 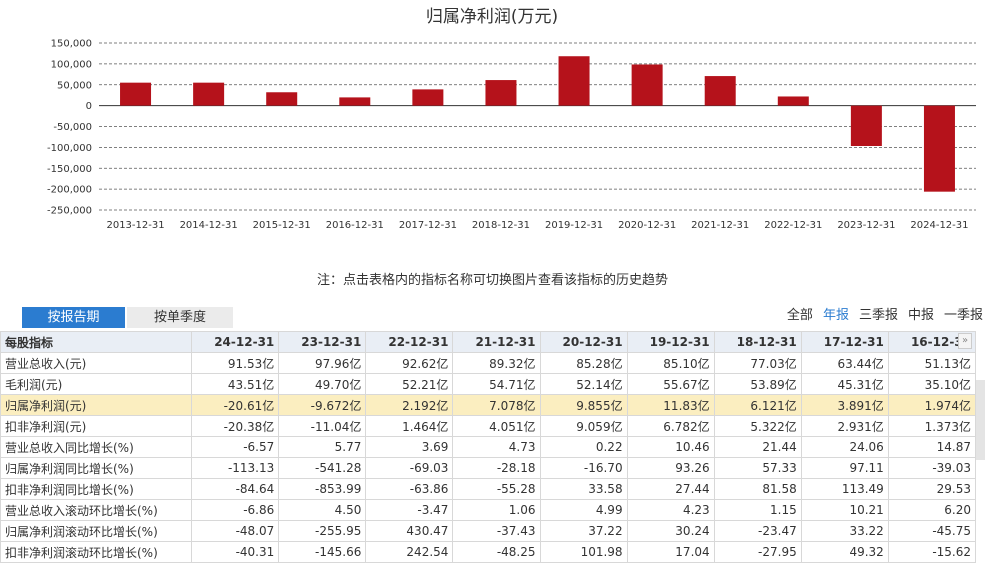 What do you see at coordinates (496, 342) in the screenshot?
I see `header-cell-date: 21-12-31` at bounding box center [496, 342].